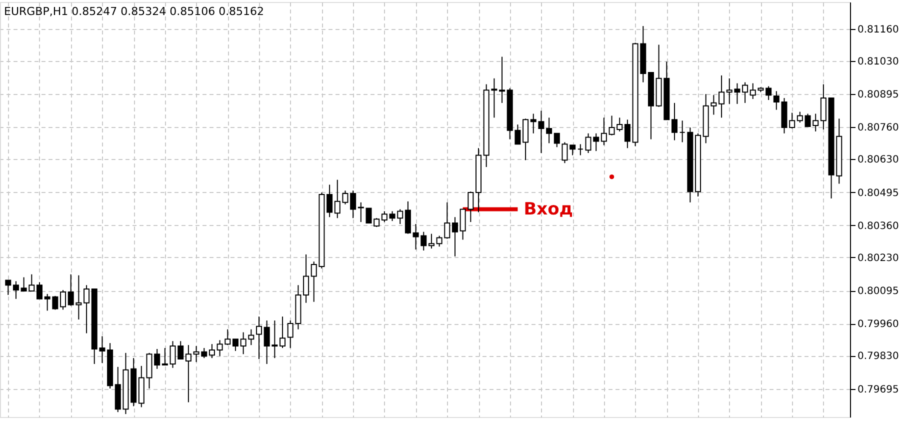  What do you see at coordinates (549, 209) in the screenshot?
I see `series-label: Вход` at bounding box center [549, 209].